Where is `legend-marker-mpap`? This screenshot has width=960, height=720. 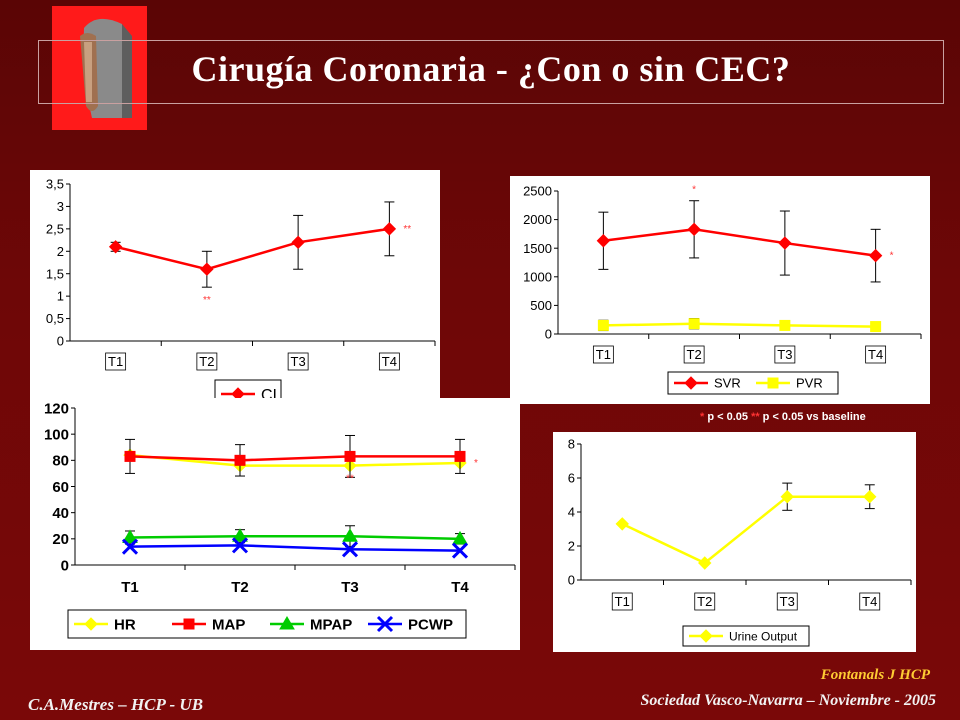 legend-marker-mpap is located at coordinates (287, 623).